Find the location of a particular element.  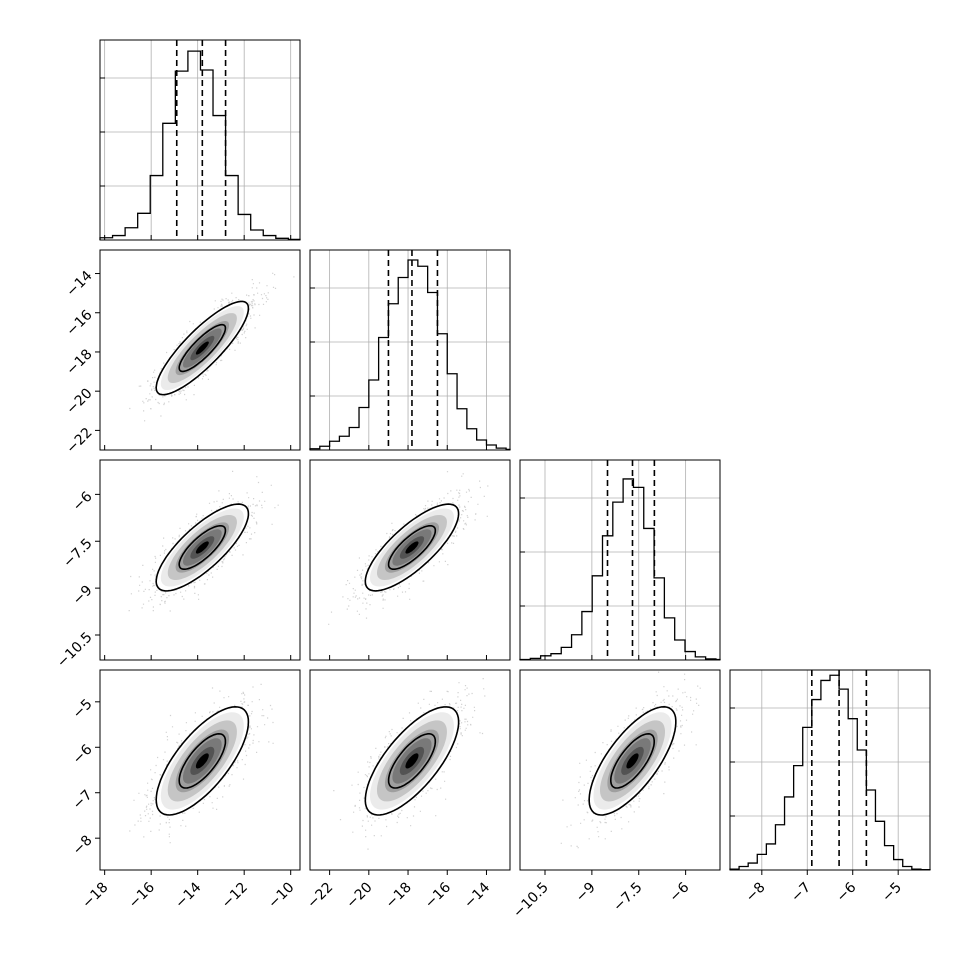

y-tick-label: −9 is located at coordinates (83, 595).